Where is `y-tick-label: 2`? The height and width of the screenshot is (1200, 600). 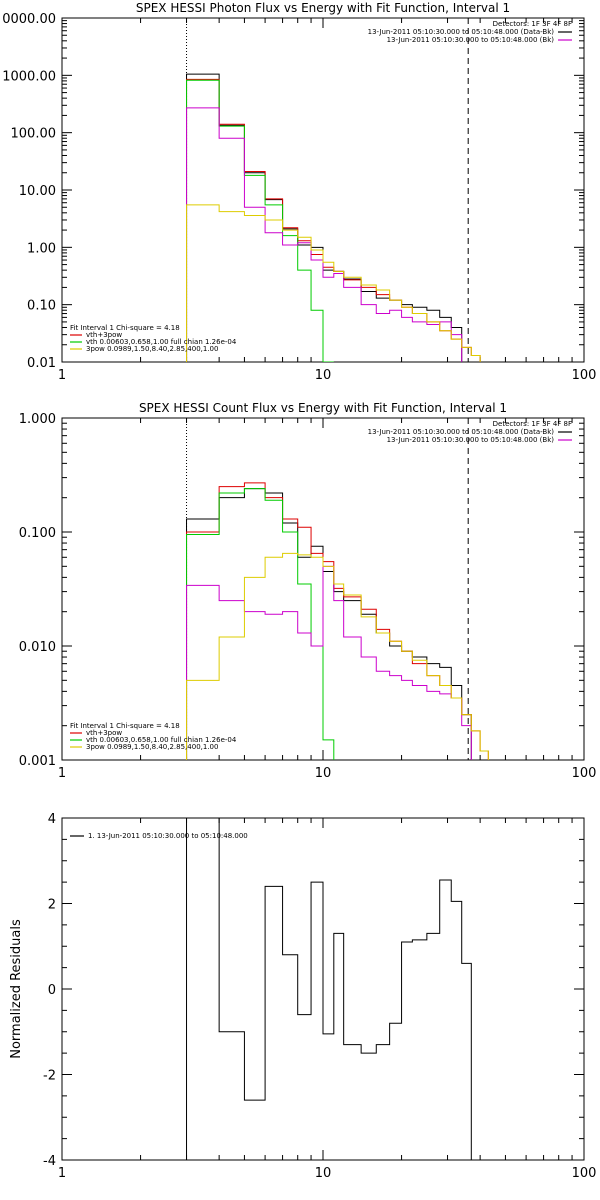
y-tick-label: 2 is located at coordinates (52, 905).